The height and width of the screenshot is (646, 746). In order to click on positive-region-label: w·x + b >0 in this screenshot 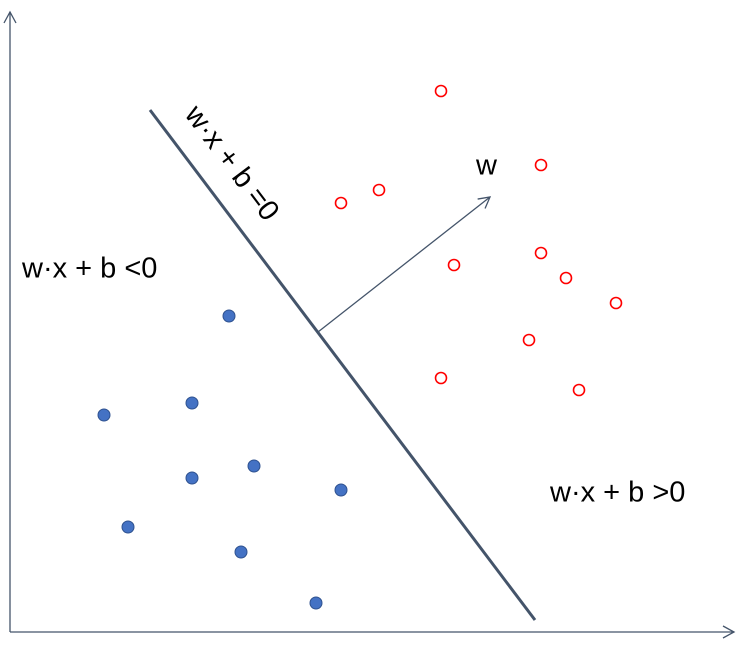, I will do `click(617, 493)`.